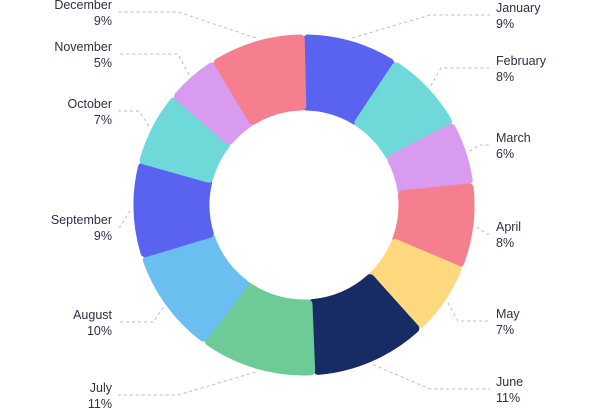 This screenshot has width=600, height=409. Describe the element at coordinates (348, 79) in the screenshot. I see `slice-january` at that location.